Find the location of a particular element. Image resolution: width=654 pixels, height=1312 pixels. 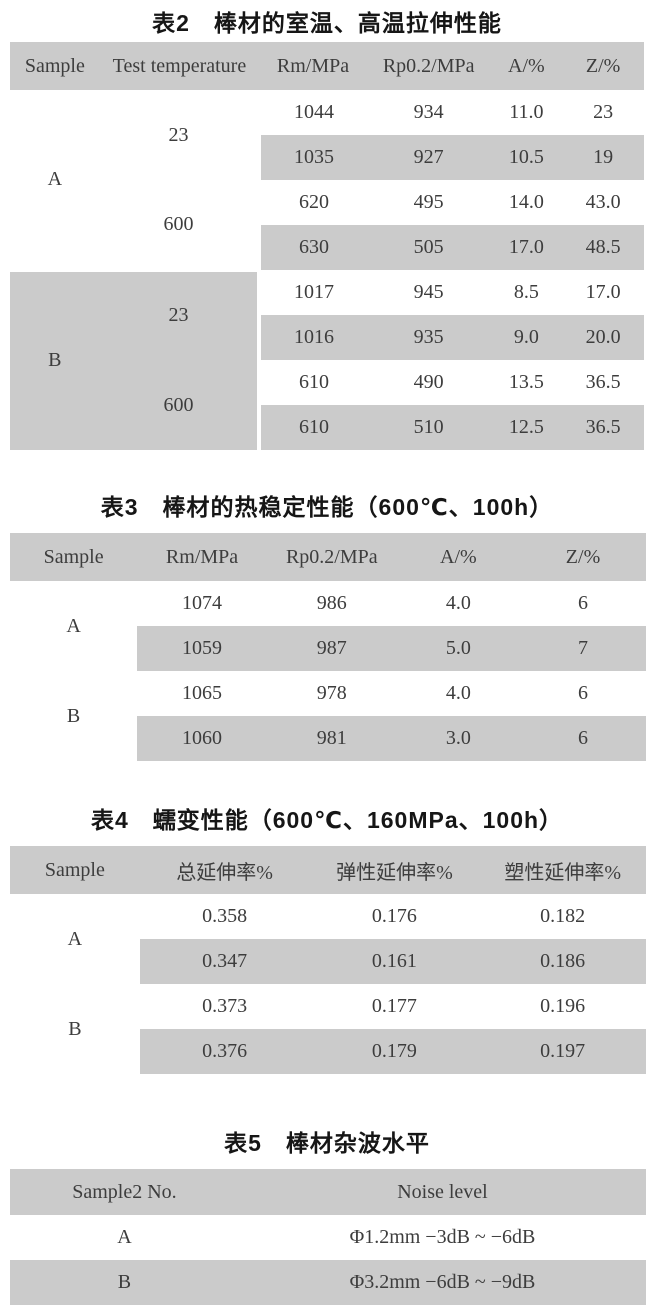

table-row: 600 620 495 14.0 43.0 is located at coordinates (327, 207).